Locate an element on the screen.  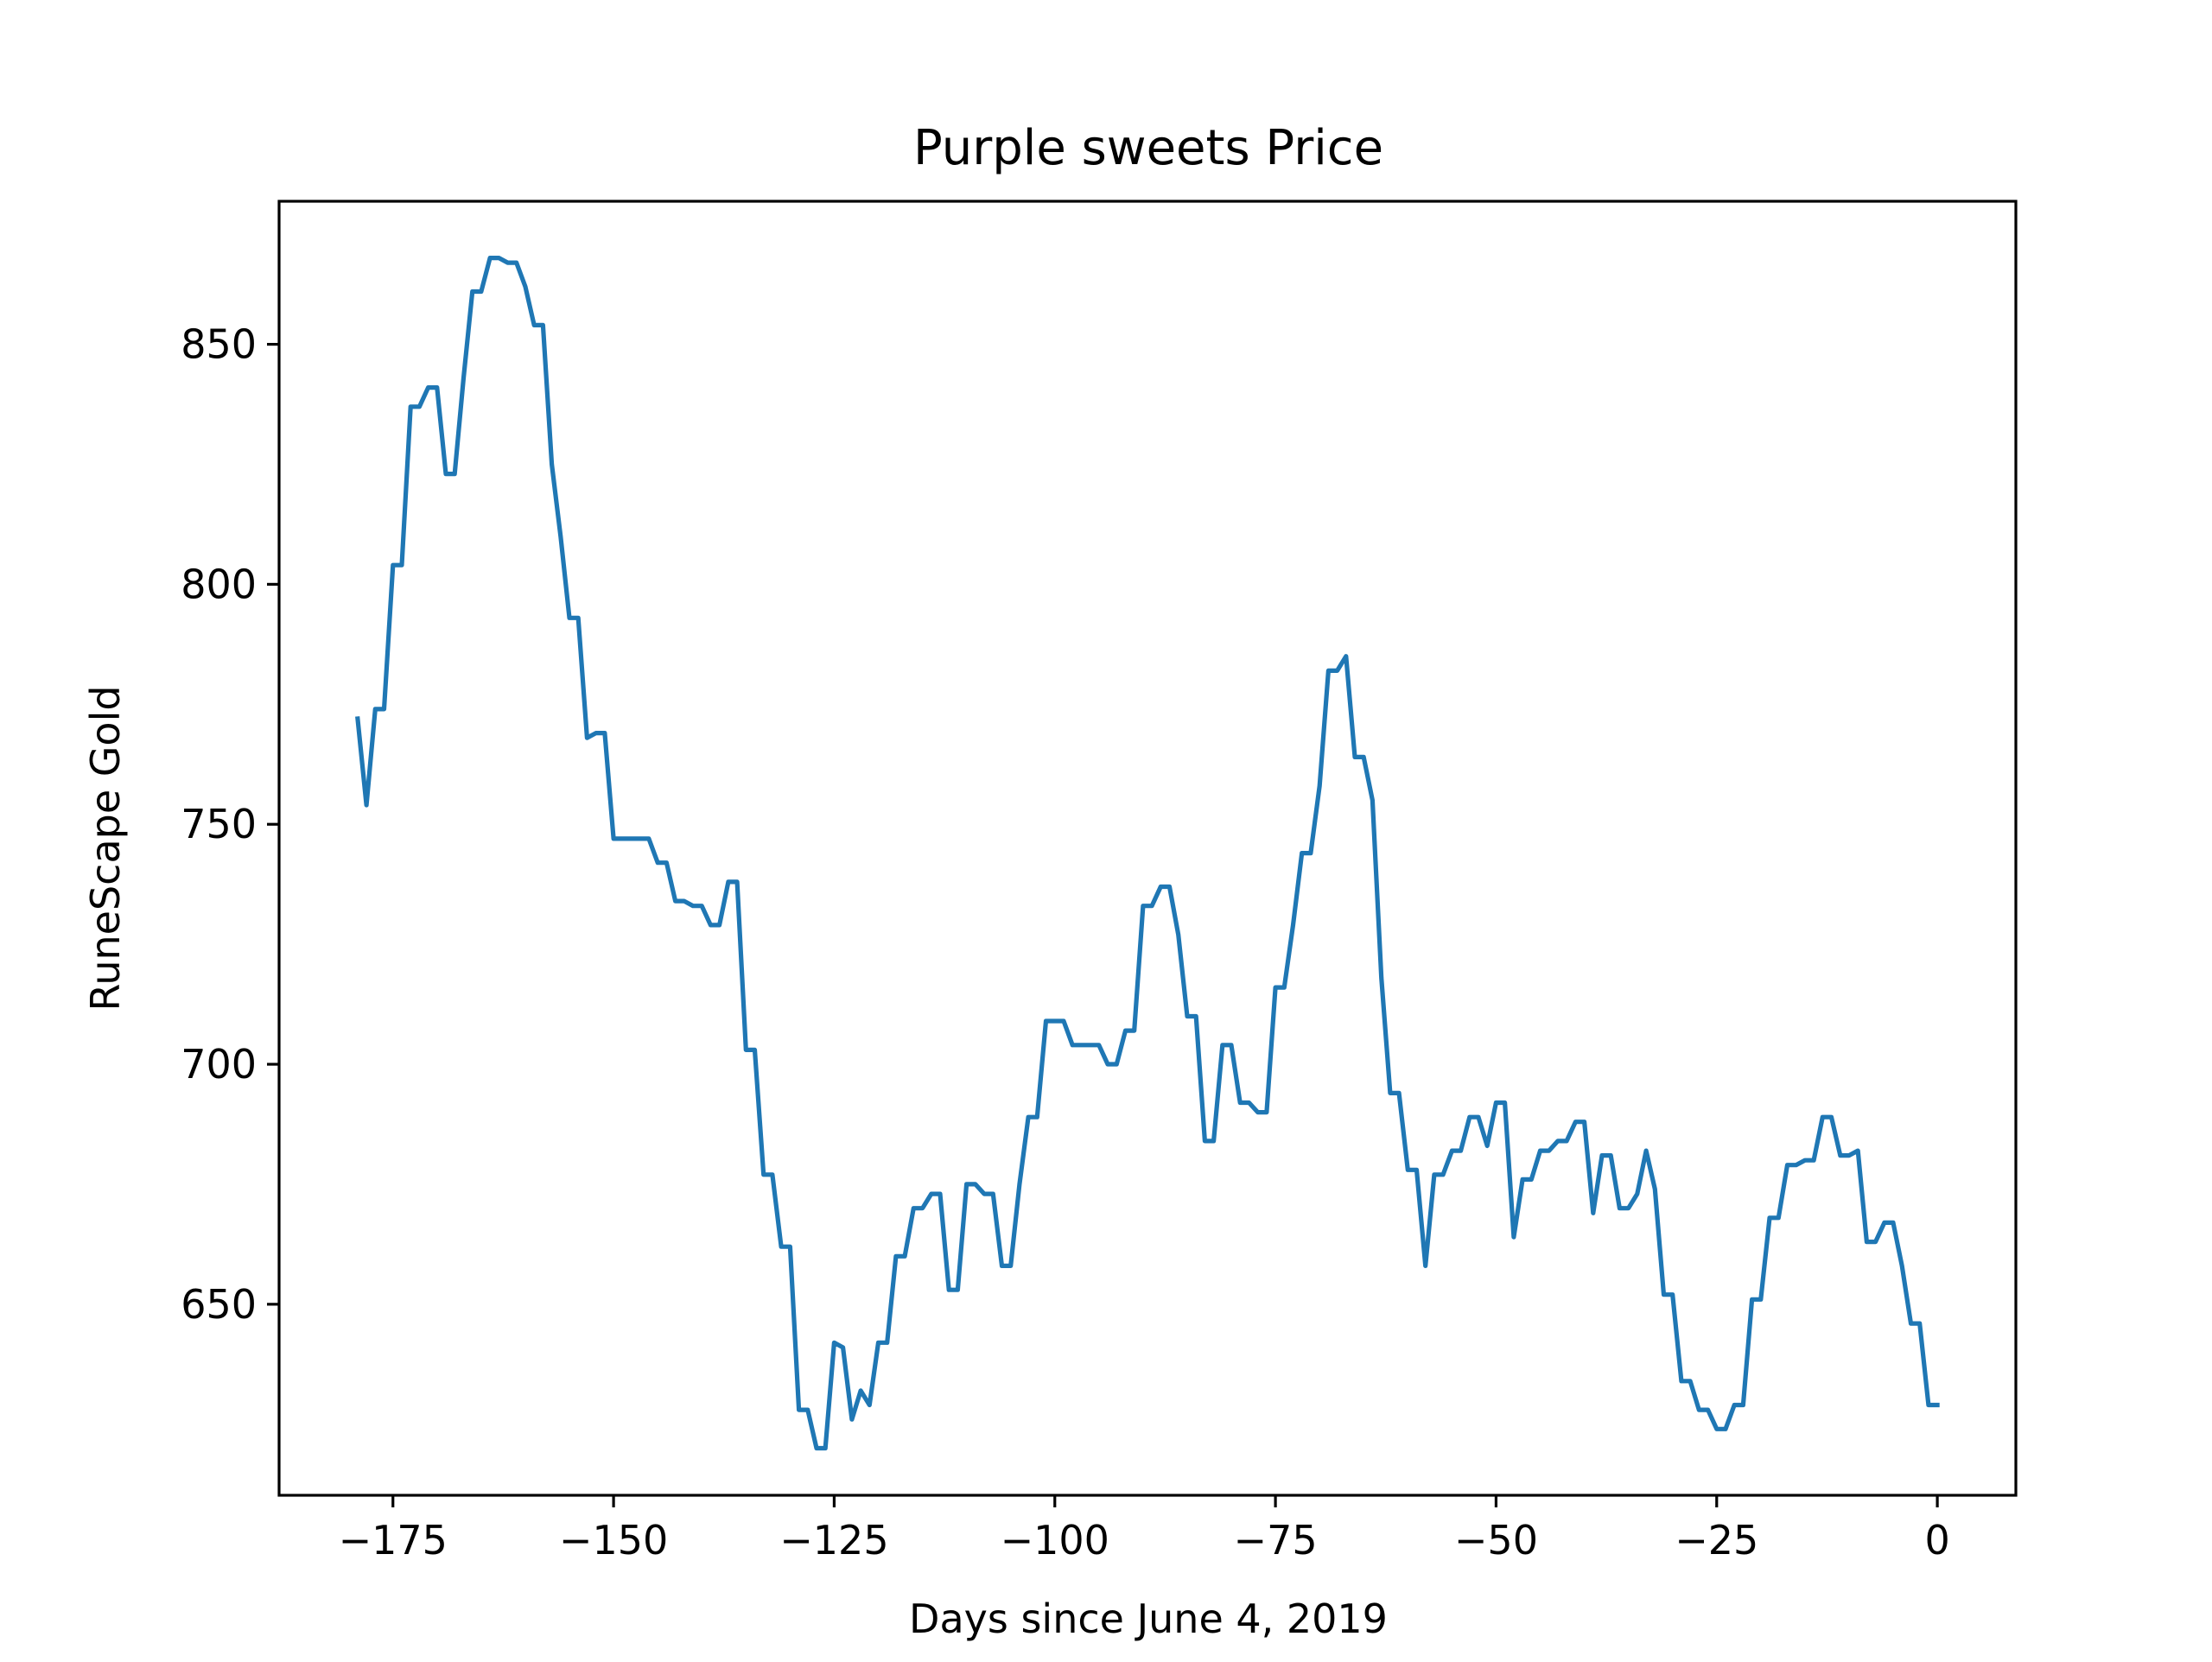
y-tick-label: 800 is located at coordinates (219, 584).